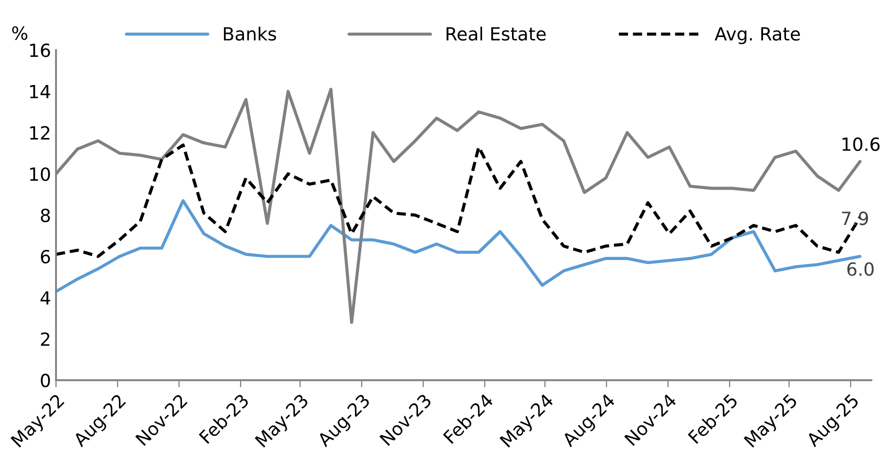 This screenshot has width=896, height=451. Describe the element at coordinates (860, 269) in the screenshot. I see `annotation: 6.0` at that location.